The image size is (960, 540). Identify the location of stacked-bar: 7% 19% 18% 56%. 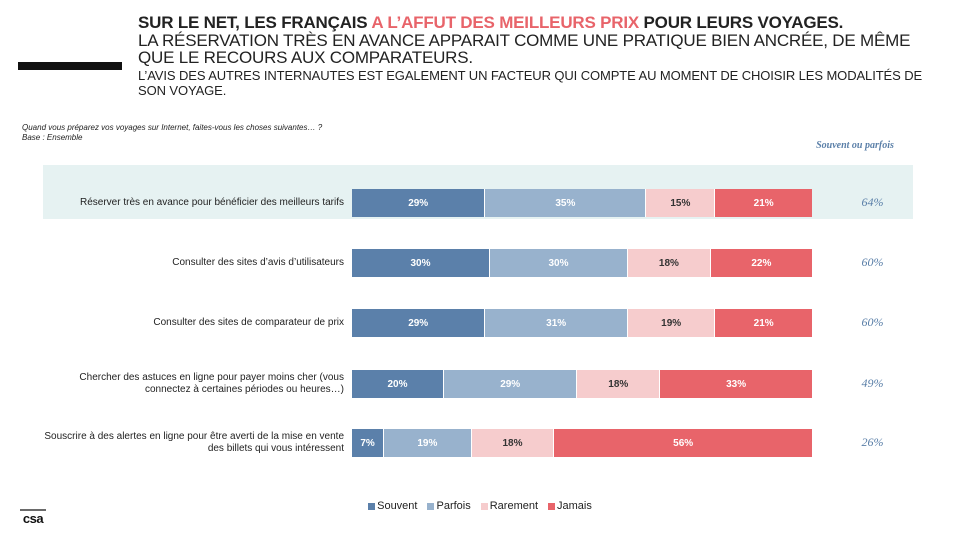
(582, 443).